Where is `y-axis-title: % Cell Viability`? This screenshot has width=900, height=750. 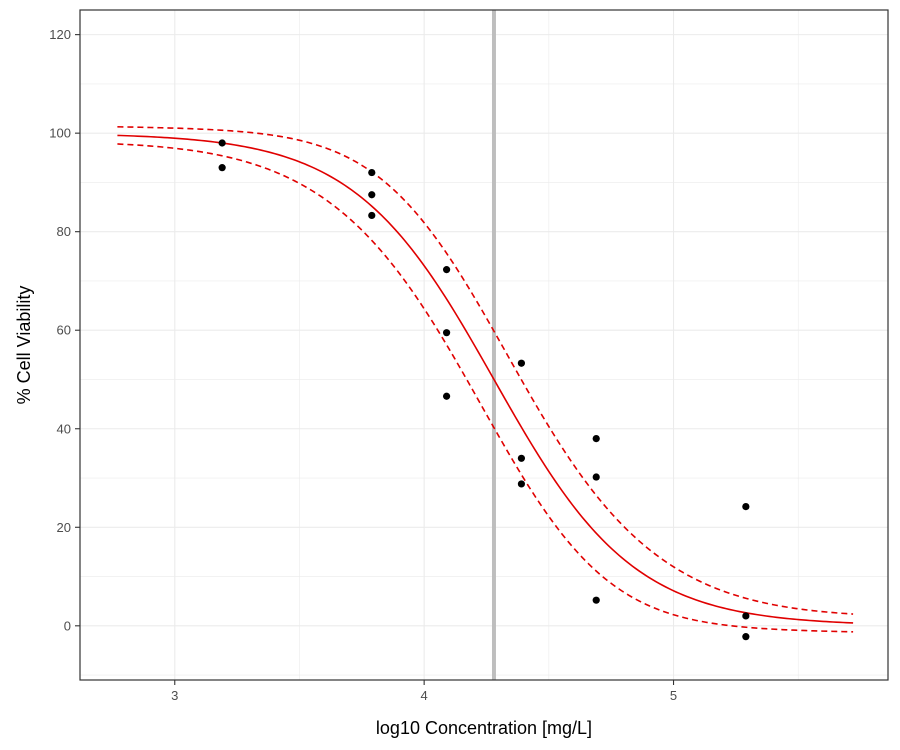 y-axis-title: % Cell Viability is located at coordinates (24, 345).